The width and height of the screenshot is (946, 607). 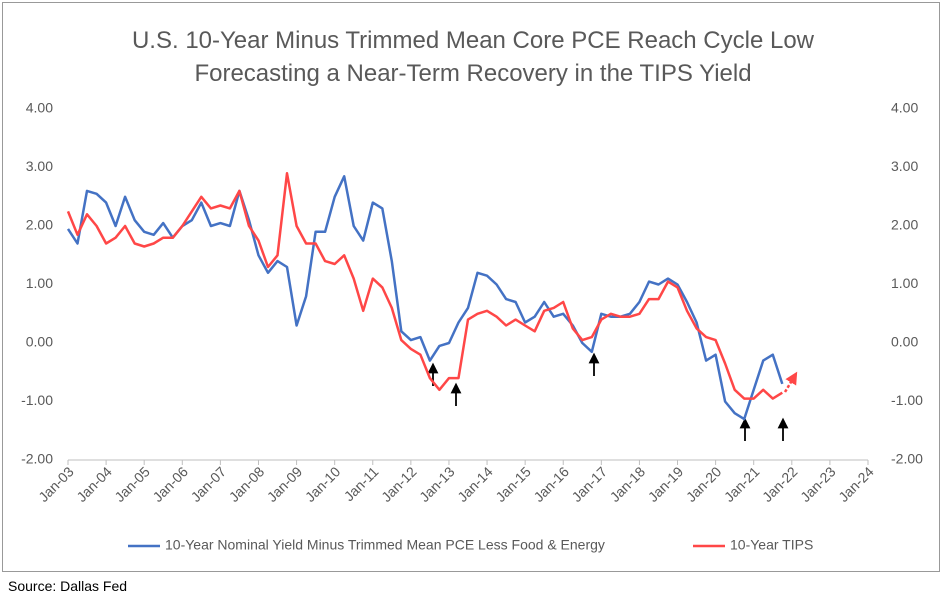 What do you see at coordinates (399, 484) in the screenshot?
I see `x-tick-label: Jan-12` at bounding box center [399, 484].